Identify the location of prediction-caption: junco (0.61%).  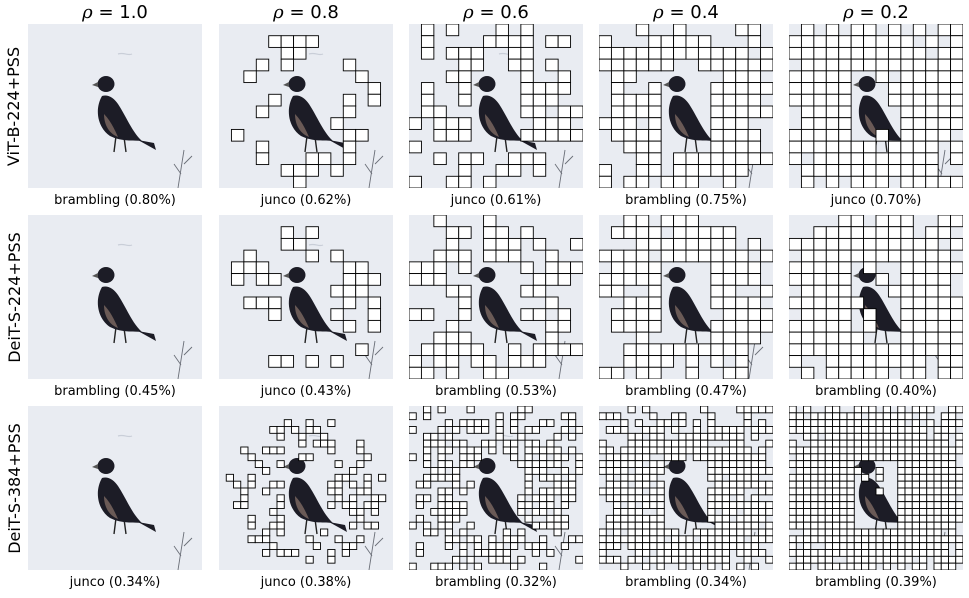
(496, 200).